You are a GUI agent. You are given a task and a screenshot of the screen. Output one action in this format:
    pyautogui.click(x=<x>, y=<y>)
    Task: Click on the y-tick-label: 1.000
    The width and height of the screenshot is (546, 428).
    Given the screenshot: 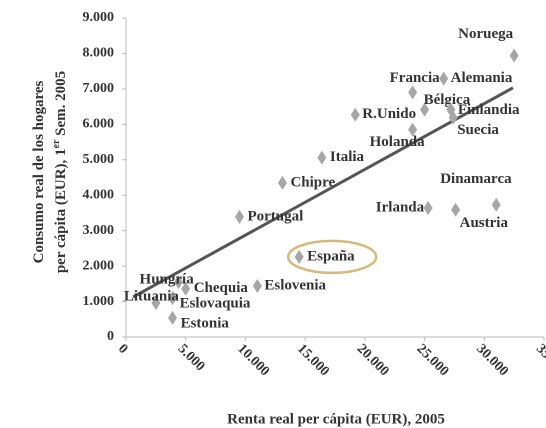 What is the action you would take?
    pyautogui.click(x=99, y=301)
    